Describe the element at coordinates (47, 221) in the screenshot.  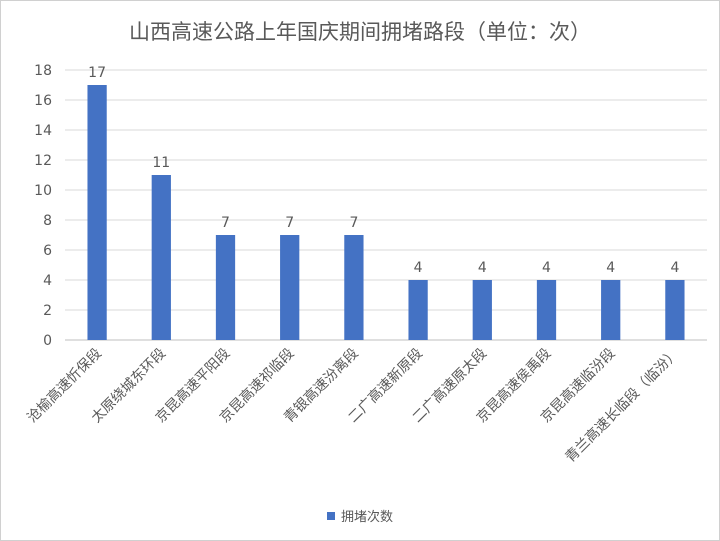
I see `y-tick-label: 8` at that location.